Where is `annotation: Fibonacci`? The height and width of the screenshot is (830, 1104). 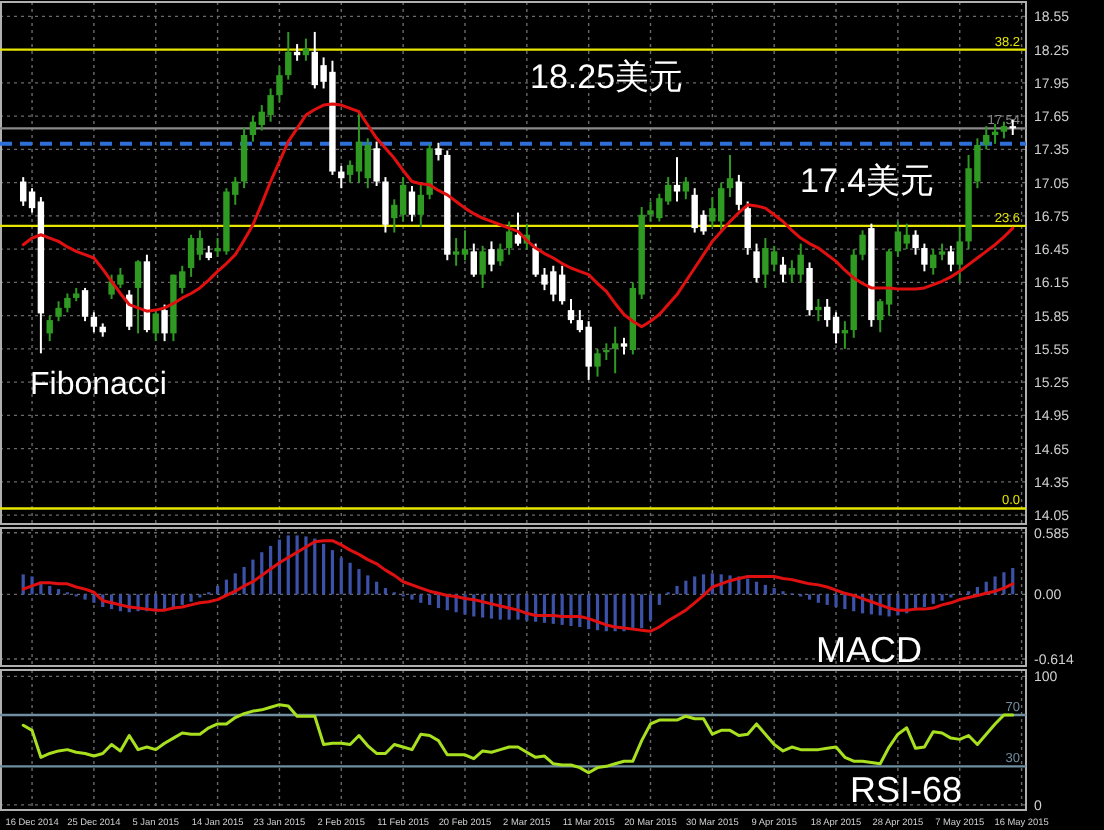 annotation: Fibonacci is located at coordinates (98, 385).